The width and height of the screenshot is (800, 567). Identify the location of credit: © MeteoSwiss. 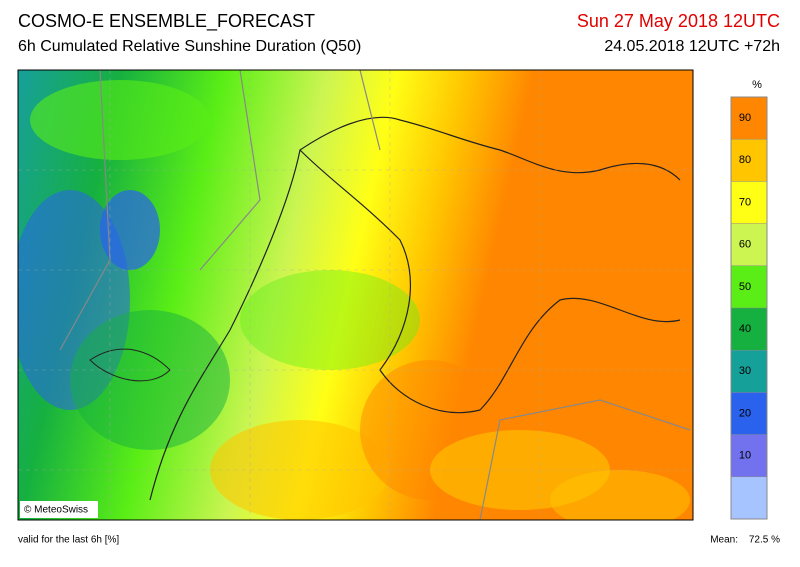
(56, 510).